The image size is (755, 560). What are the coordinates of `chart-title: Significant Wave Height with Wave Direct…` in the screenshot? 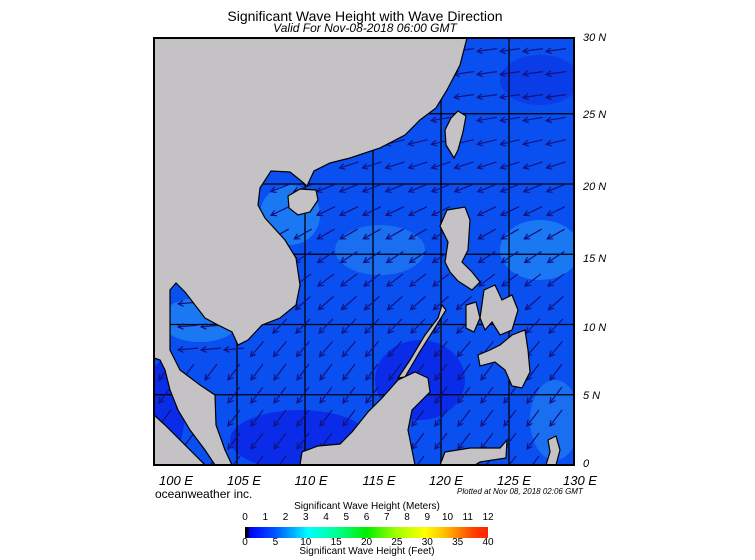 It's located at (365, 16).